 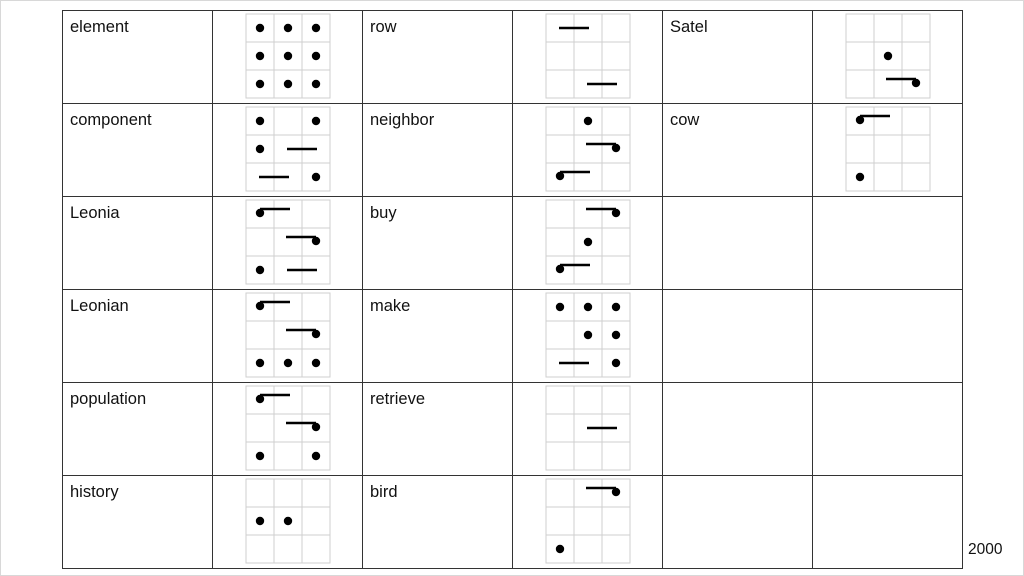 I want to click on word-label: bird, so click(x=384, y=492).